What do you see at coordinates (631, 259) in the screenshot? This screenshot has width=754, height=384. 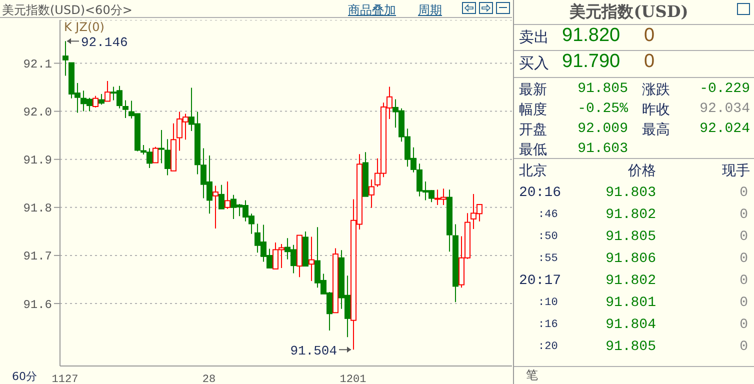 I see `text: 91.806` at bounding box center [631, 259].